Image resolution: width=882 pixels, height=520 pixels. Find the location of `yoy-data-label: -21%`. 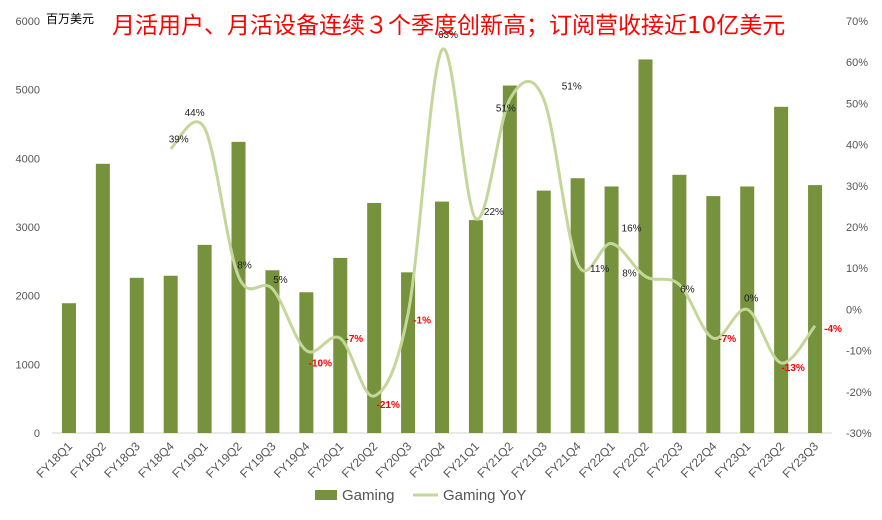

yoy-data-label: -21% is located at coordinates (387, 405).